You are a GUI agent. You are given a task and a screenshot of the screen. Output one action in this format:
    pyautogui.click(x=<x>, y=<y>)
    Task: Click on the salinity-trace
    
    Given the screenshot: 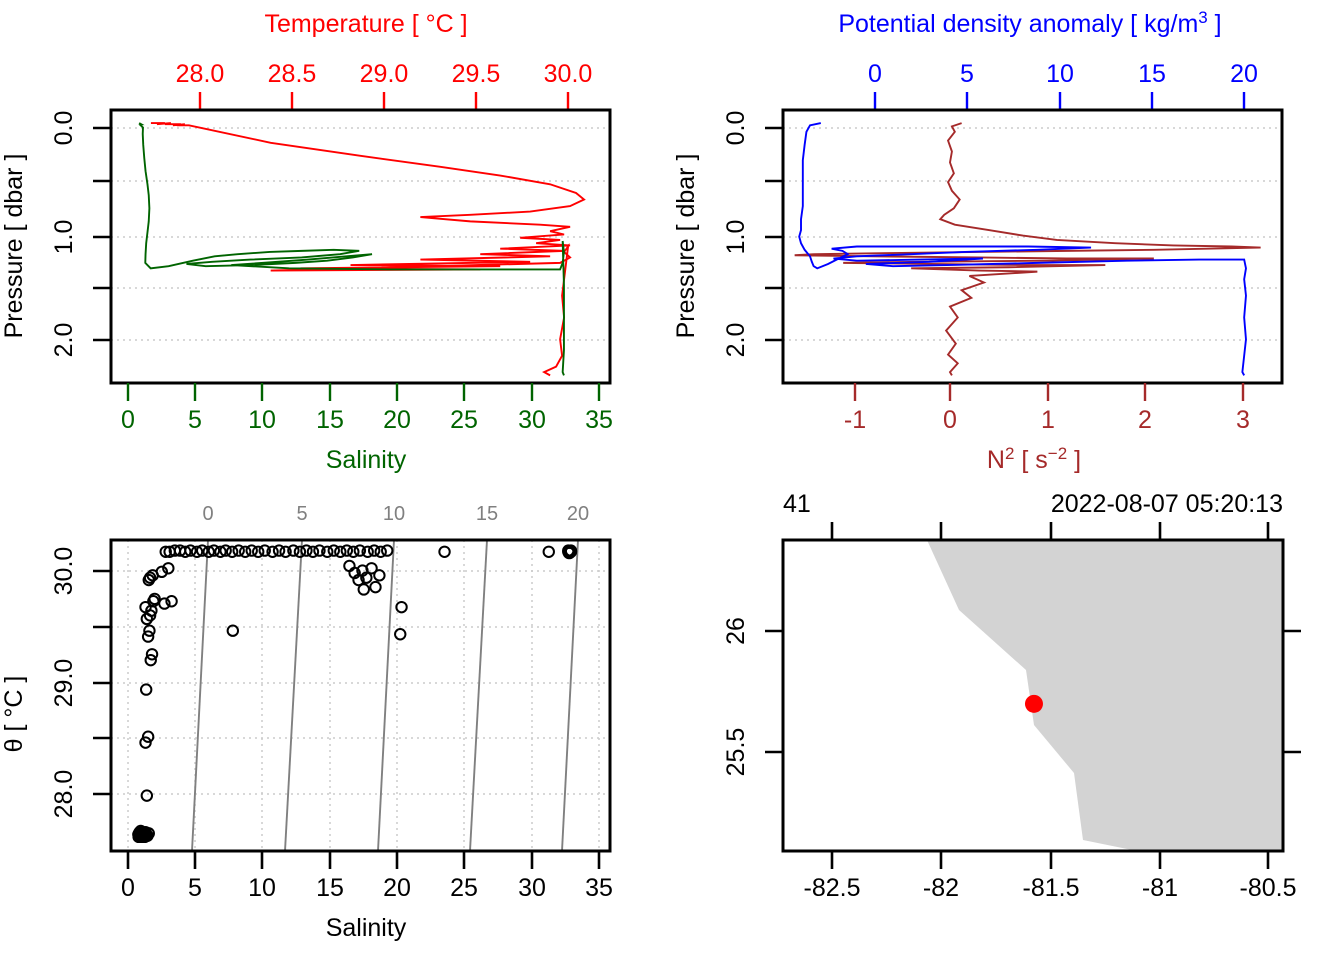 What is the action you would take?
    pyautogui.click(x=351, y=249)
    